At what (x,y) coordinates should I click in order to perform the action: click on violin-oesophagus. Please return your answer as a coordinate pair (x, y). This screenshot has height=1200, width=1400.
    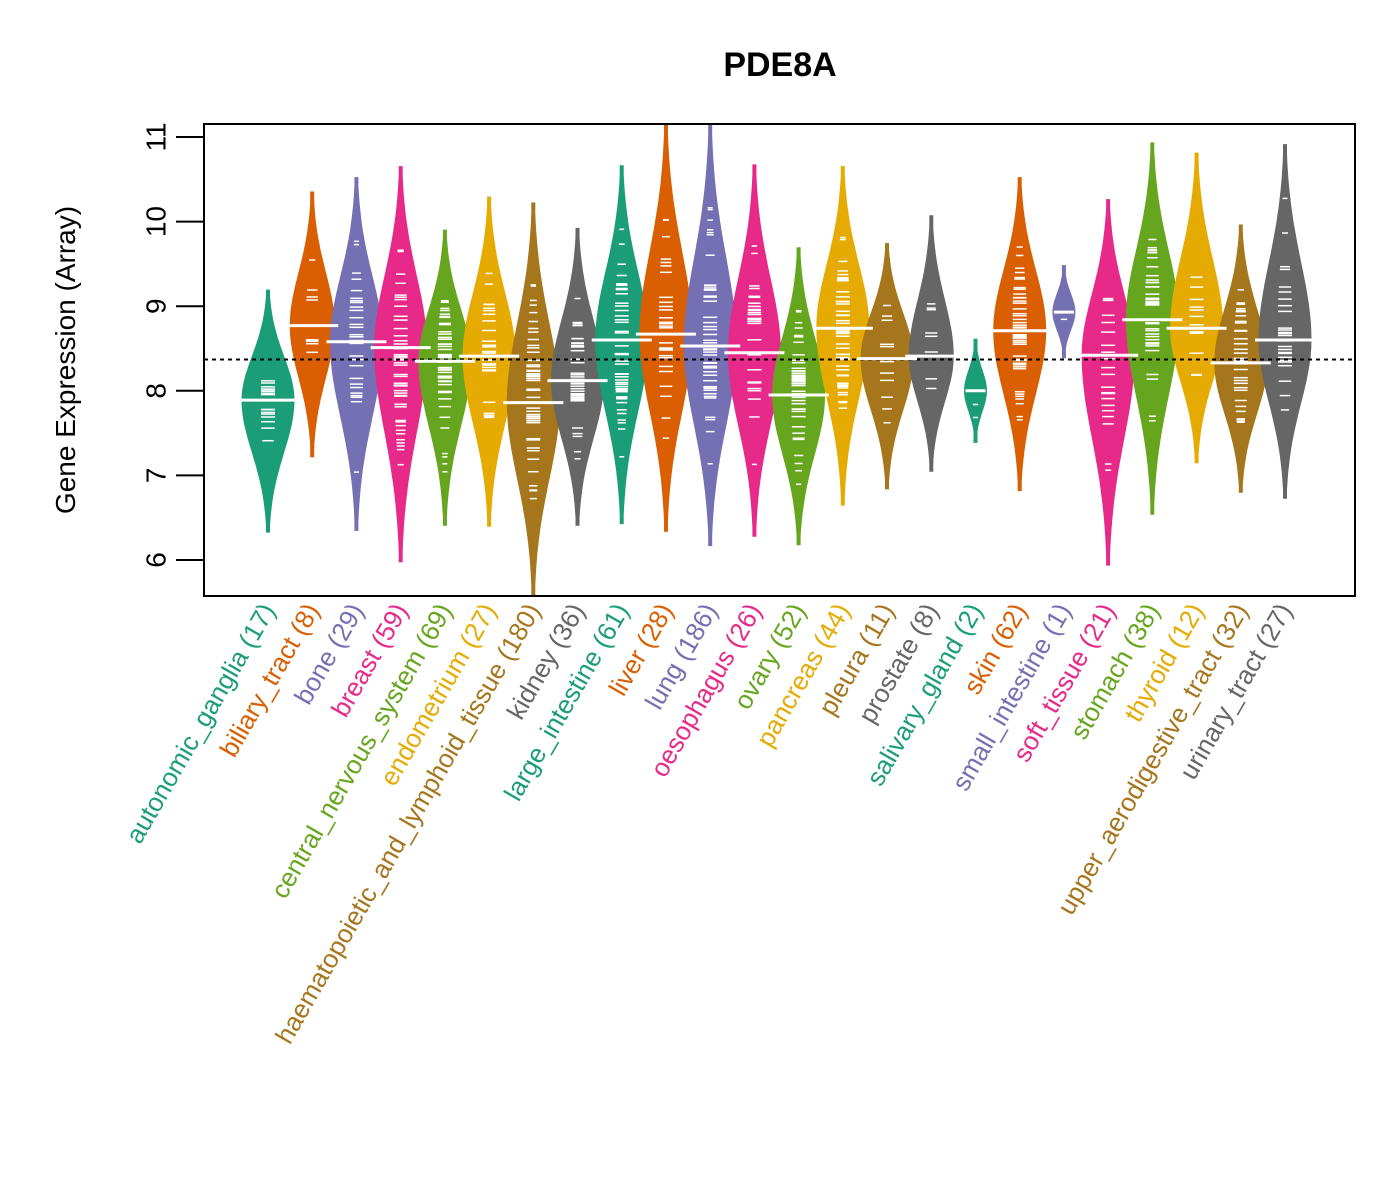
    Looking at the image, I should click on (754, 350).